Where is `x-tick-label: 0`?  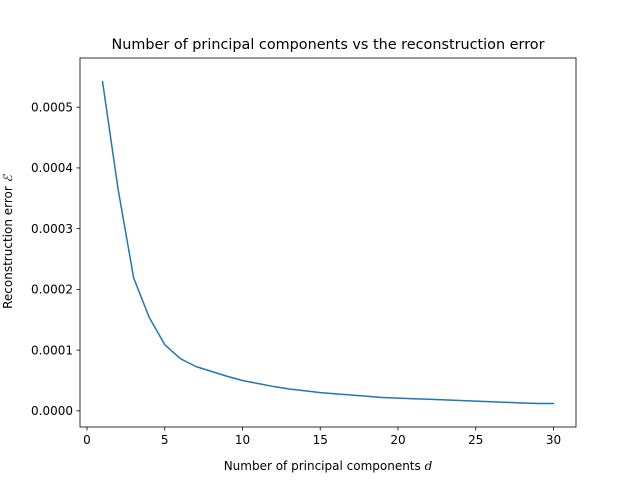
x-tick-label: 0 is located at coordinates (87, 440).